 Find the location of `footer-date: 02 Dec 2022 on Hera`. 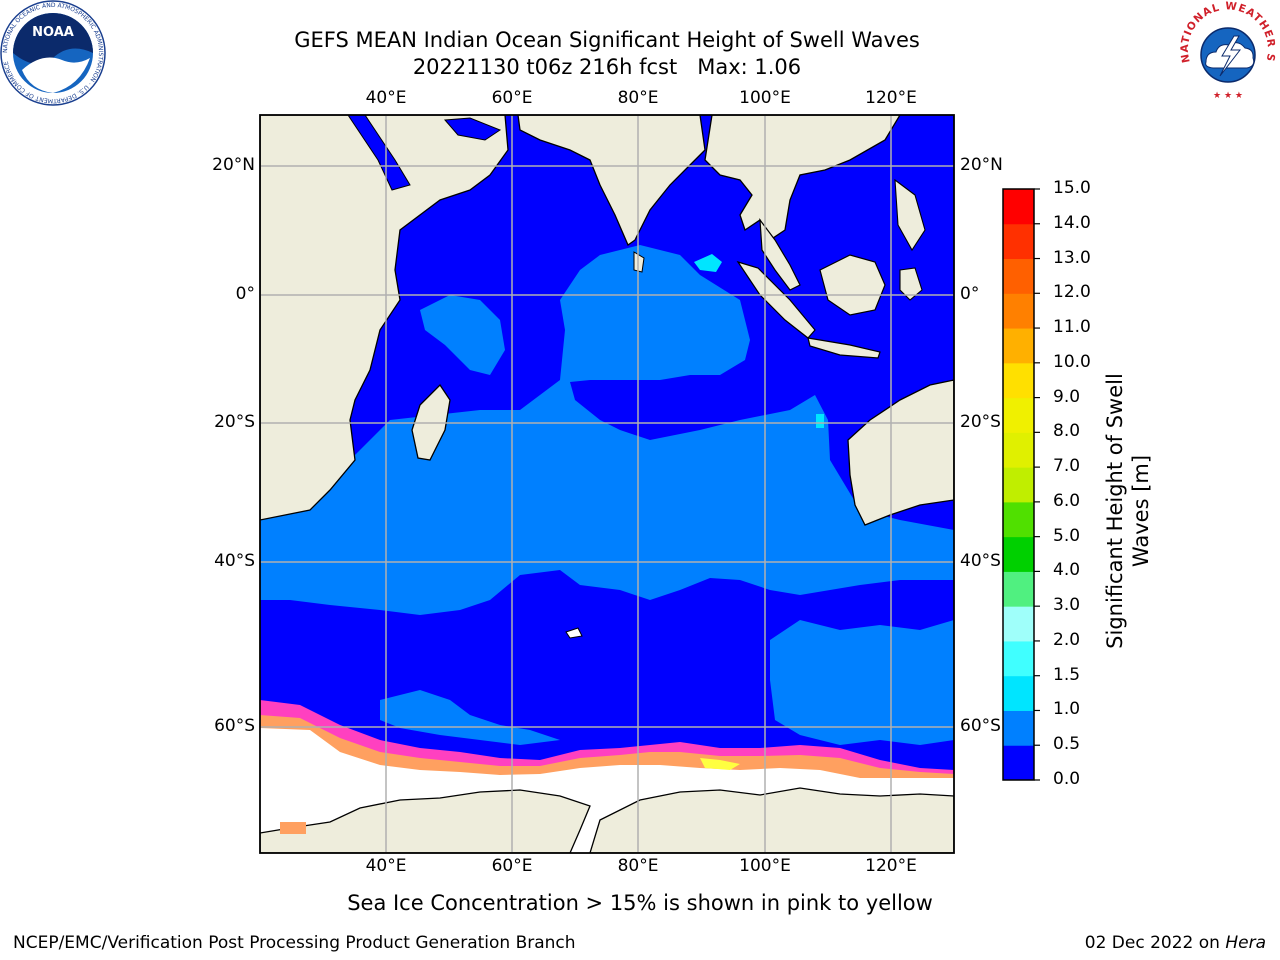

footer-date: 02 Dec 2022 on Hera is located at coordinates (1175, 943).